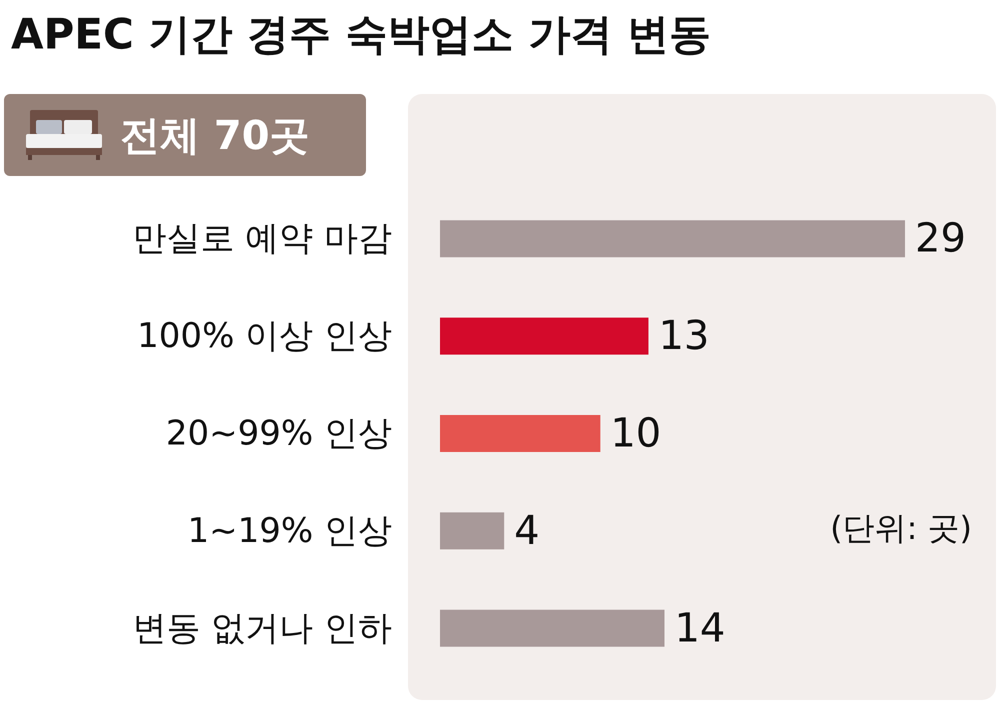 This screenshot has height=707, width=1000. I want to click on data-label: 29, so click(940, 239).